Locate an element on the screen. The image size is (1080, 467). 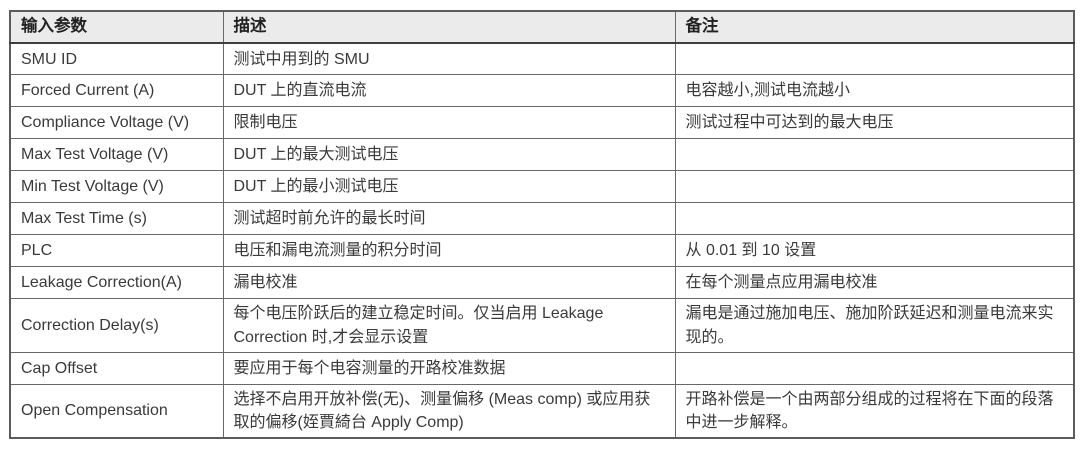
cell-param: PLC is located at coordinates (116, 251).